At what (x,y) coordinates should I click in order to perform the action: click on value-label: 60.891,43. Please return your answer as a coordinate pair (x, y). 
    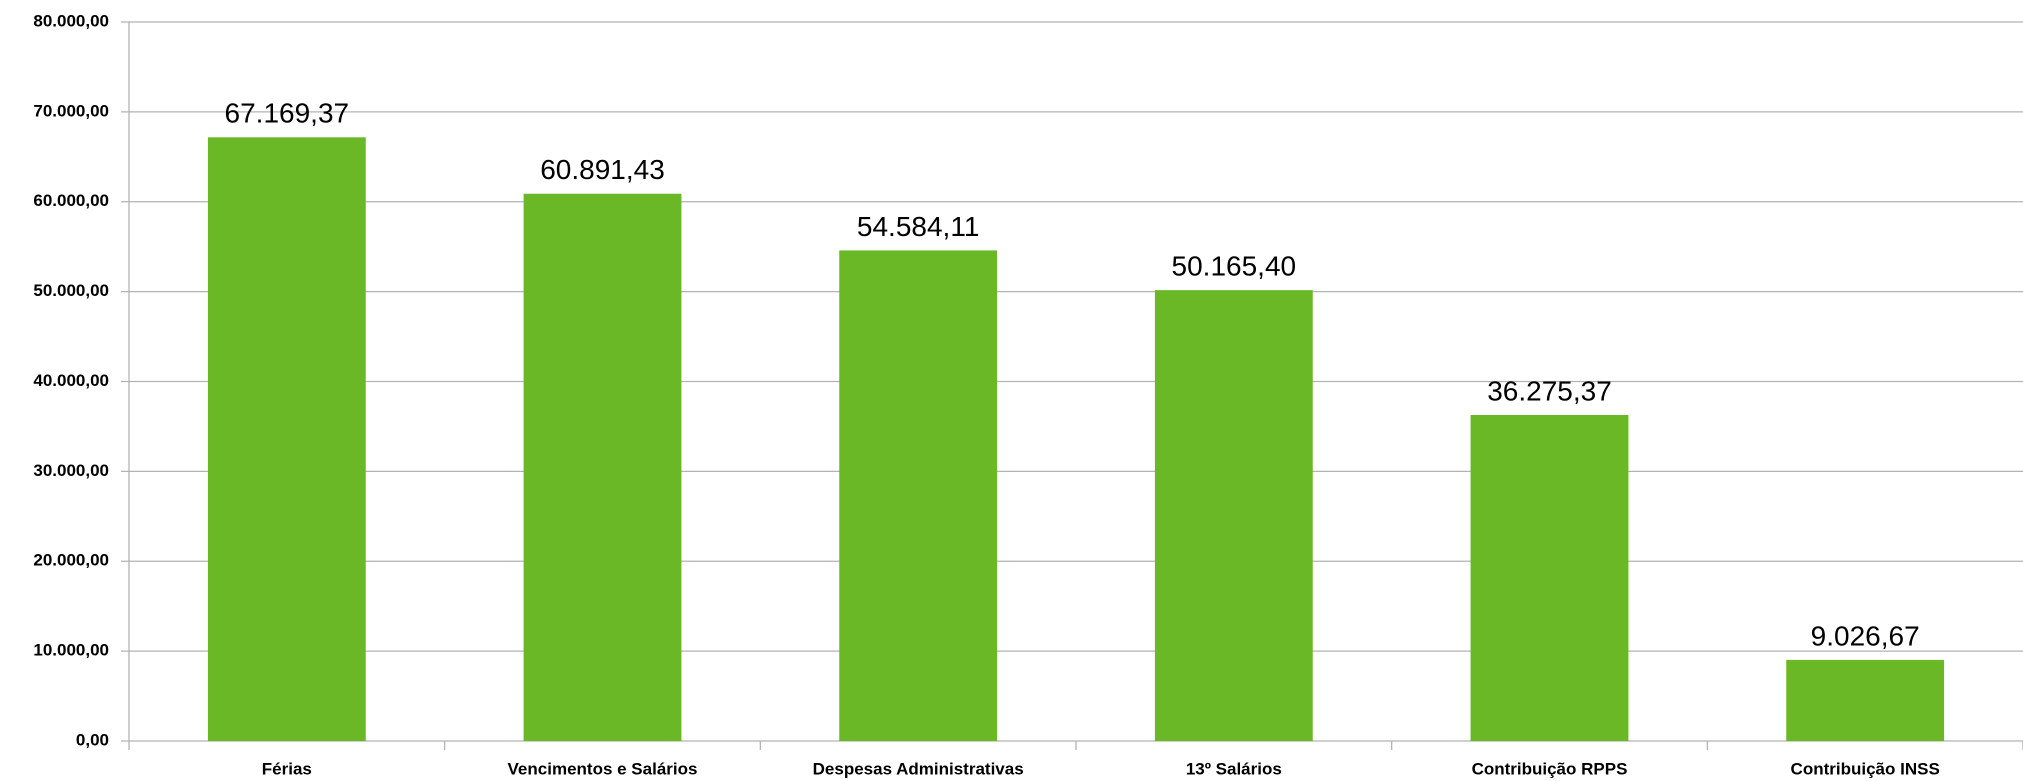
    Looking at the image, I should click on (602, 169).